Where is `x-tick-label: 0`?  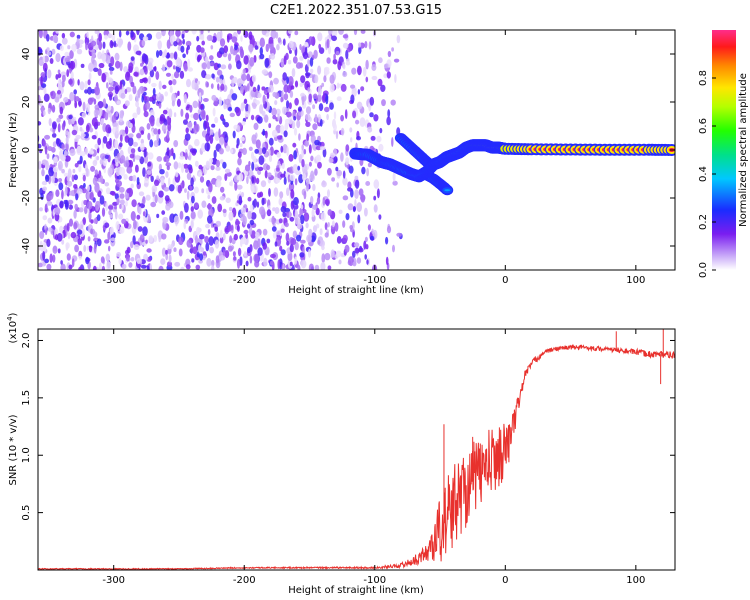
x-tick-label: 0 is located at coordinates (505, 580).